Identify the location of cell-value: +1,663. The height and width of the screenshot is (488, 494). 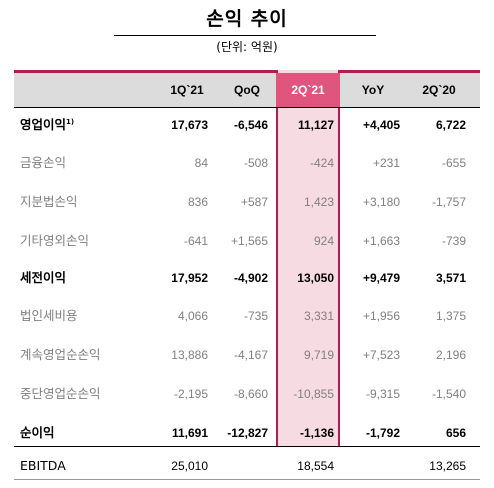
(381, 241).